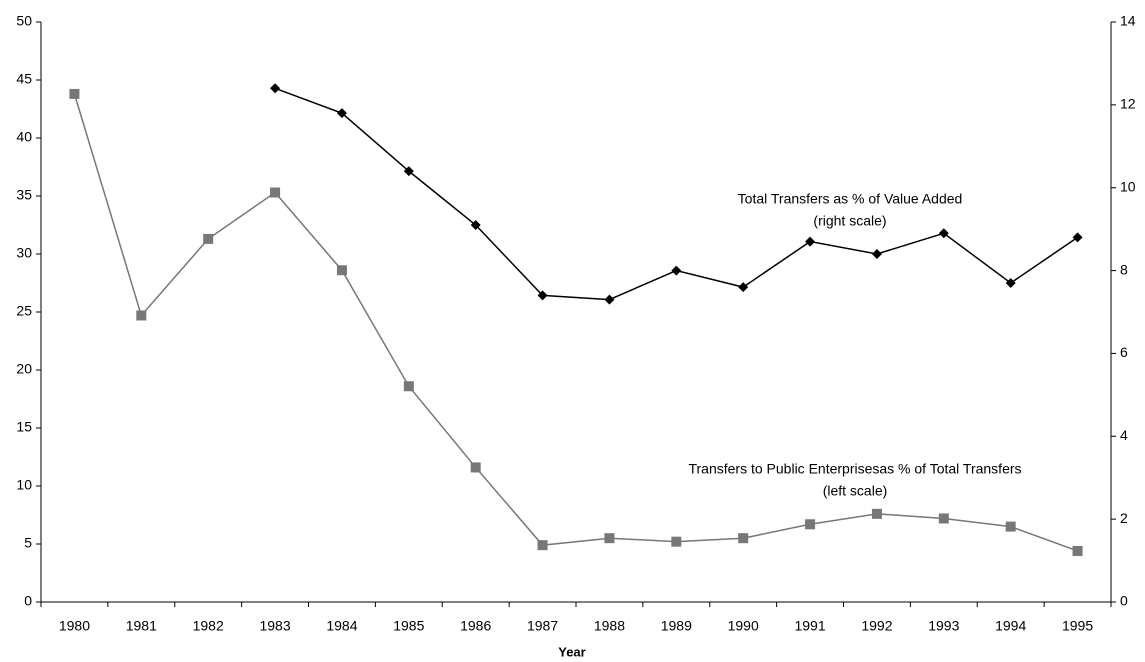  Describe the element at coordinates (1124, 435) in the screenshot. I see `y2-tick-label: 4` at that location.